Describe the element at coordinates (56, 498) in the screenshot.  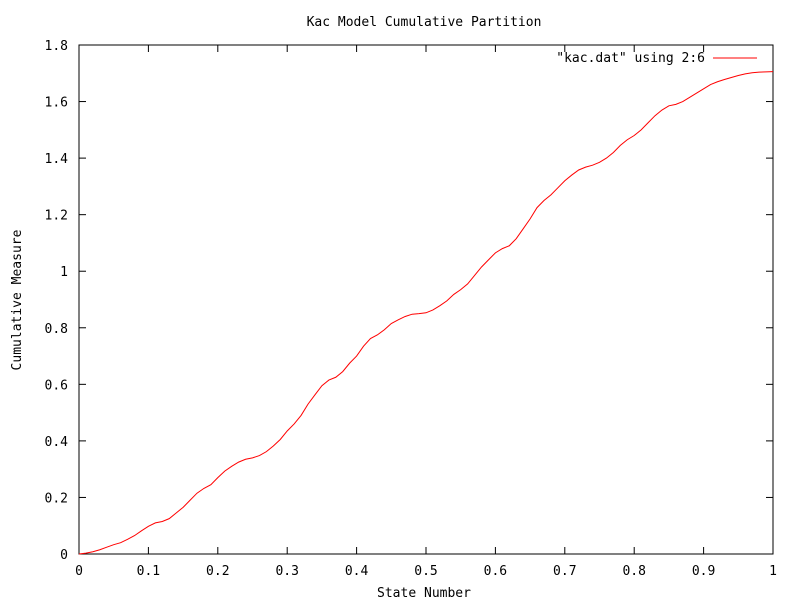
I see `y-tick-label: 0.2` at that location.